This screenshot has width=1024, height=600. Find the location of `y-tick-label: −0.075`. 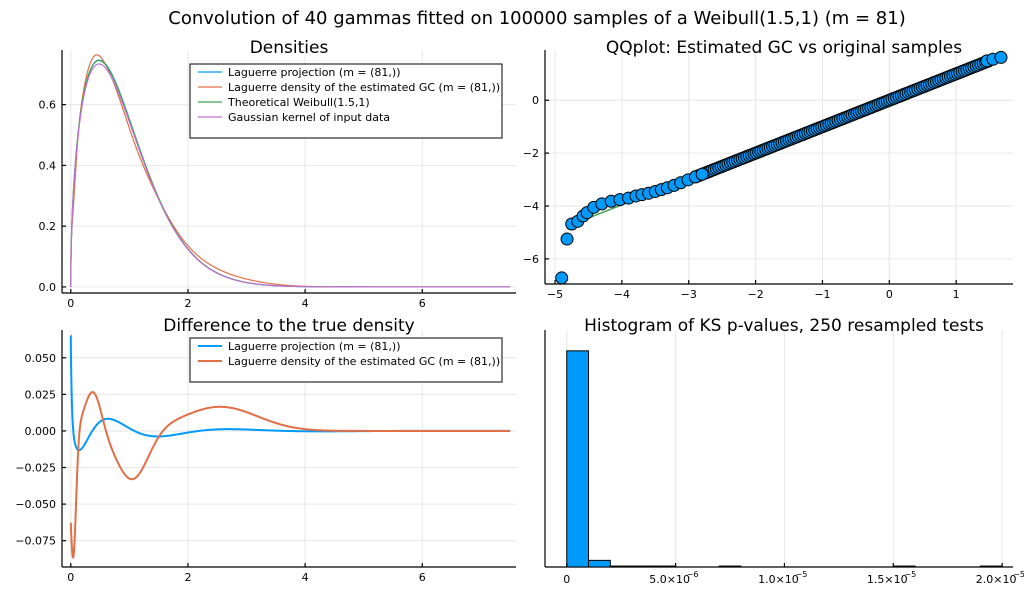

y-tick-label: −0.075 is located at coordinates (35, 541).